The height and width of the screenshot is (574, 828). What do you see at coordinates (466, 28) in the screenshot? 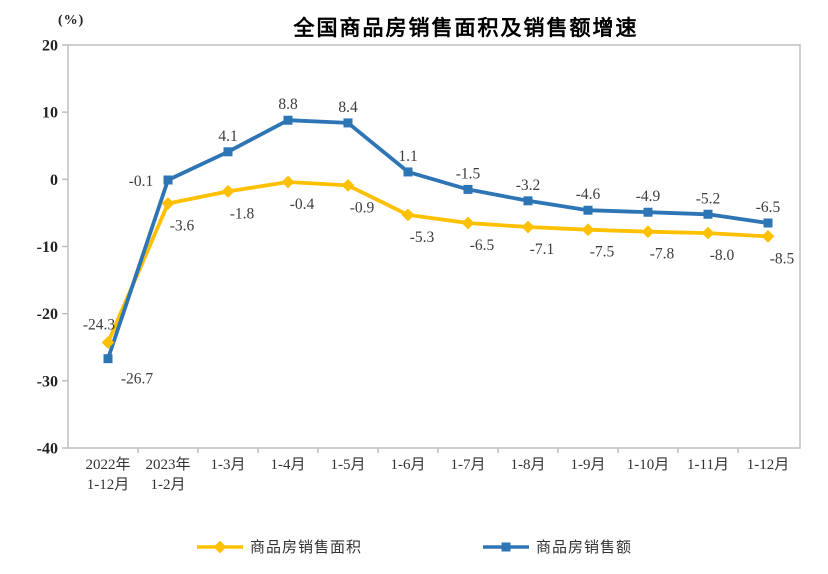
I see `chart-title: 全国商品房销售面积及销售额增速` at bounding box center [466, 28].